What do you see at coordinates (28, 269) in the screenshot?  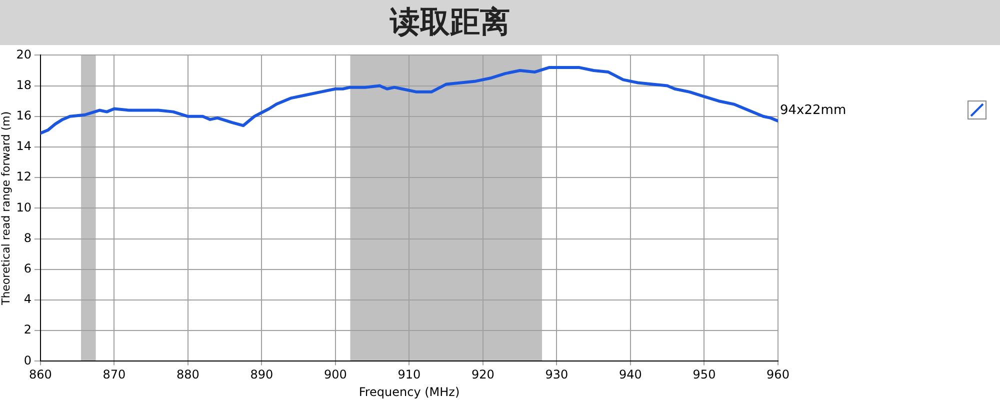 I see `y-tick-label: 6` at bounding box center [28, 269].